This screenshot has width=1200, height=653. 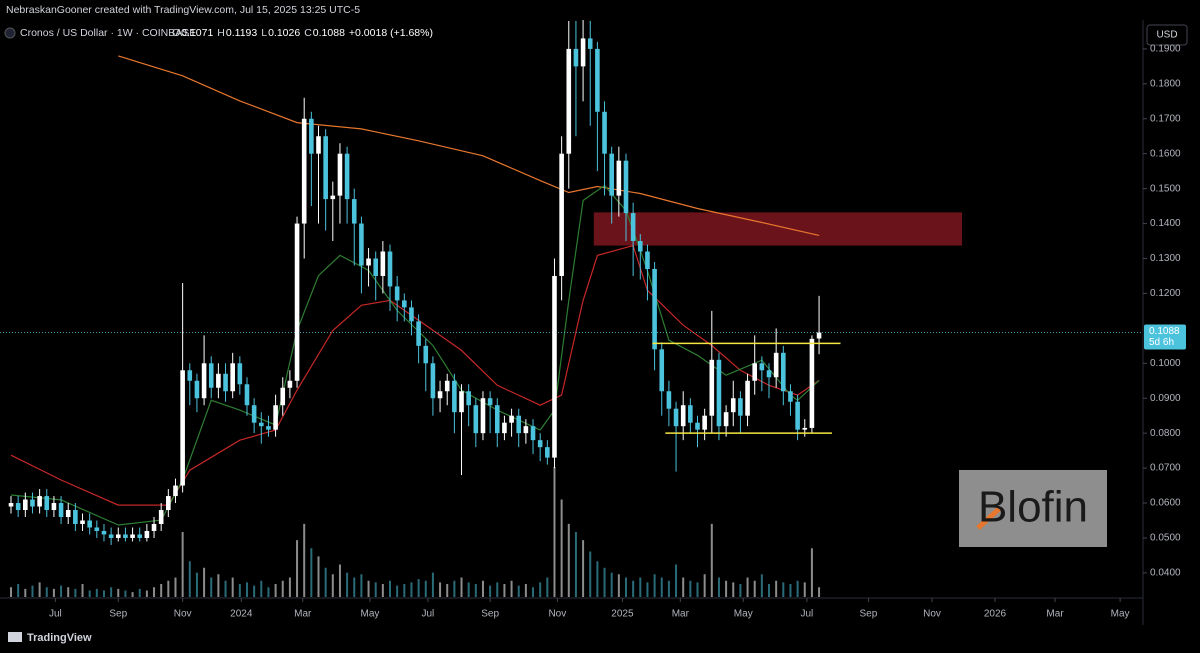 What do you see at coordinates (10, 33) in the screenshot?
I see `symbol-logo` at bounding box center [10, 33].